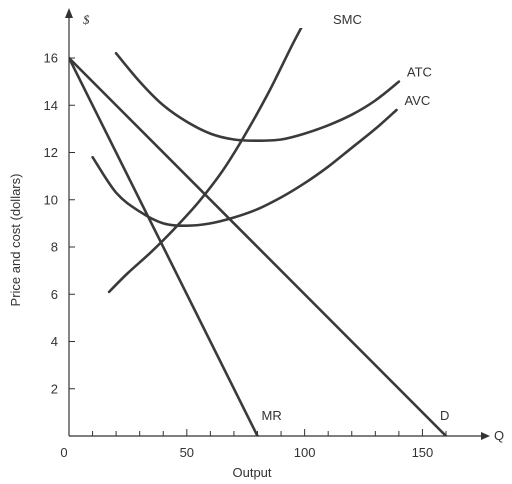 The height and width of the screenshot is (484, 512). I want to click on y-axis-arrowhead, so click(69, 13).